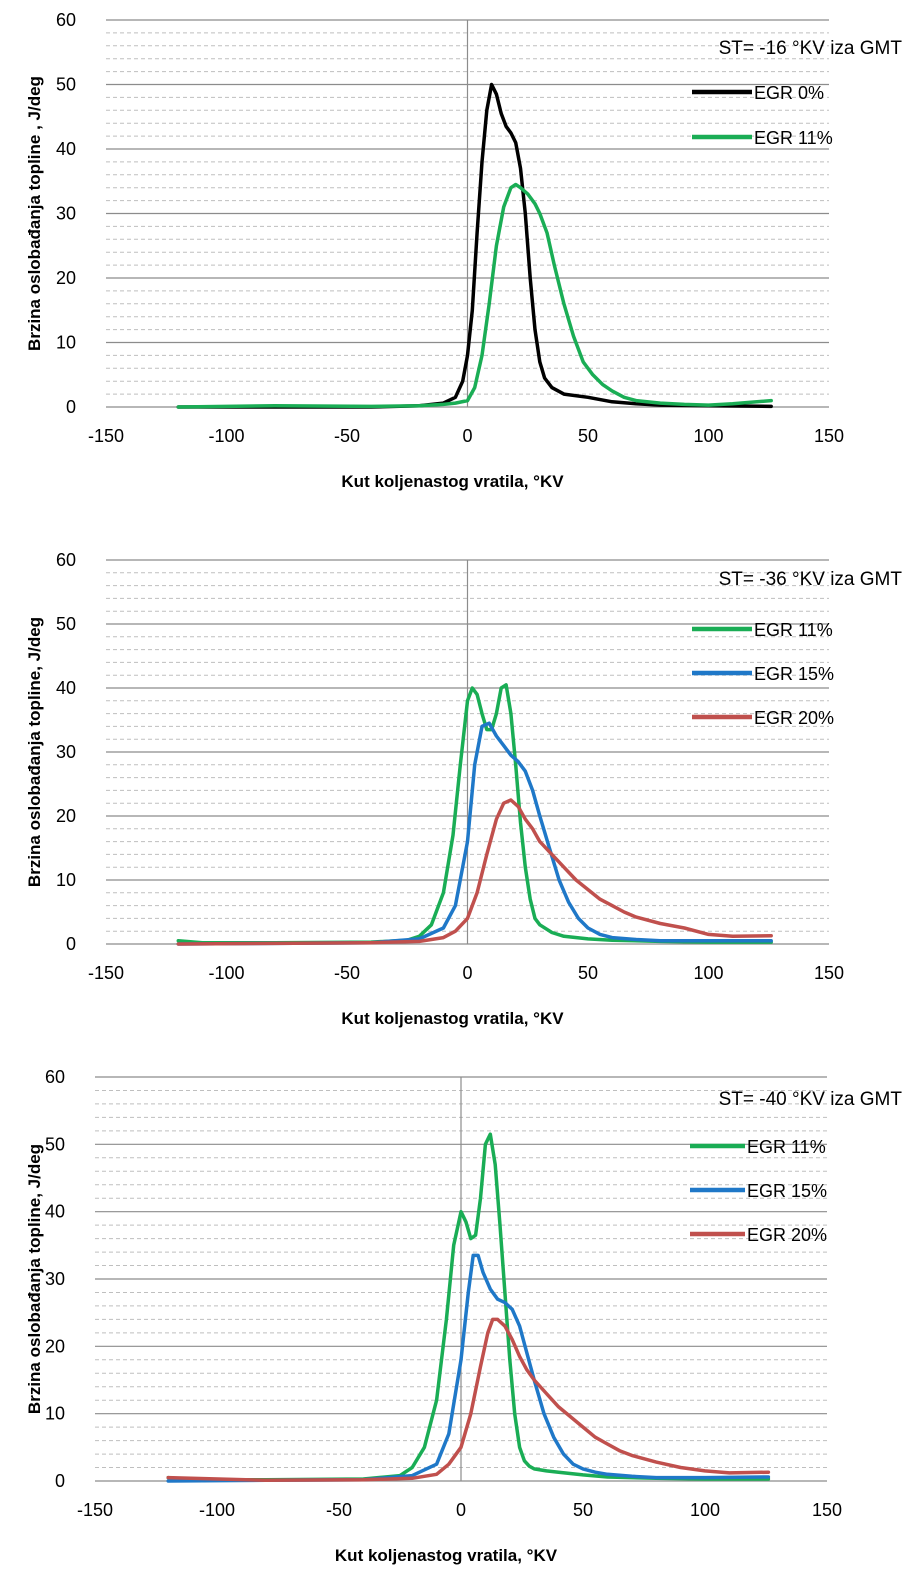 The height and width of the screenshot is (1587, 914). I want to click on chart-annotation: ST= -36 °KV iza GMT, so click(811, 579).